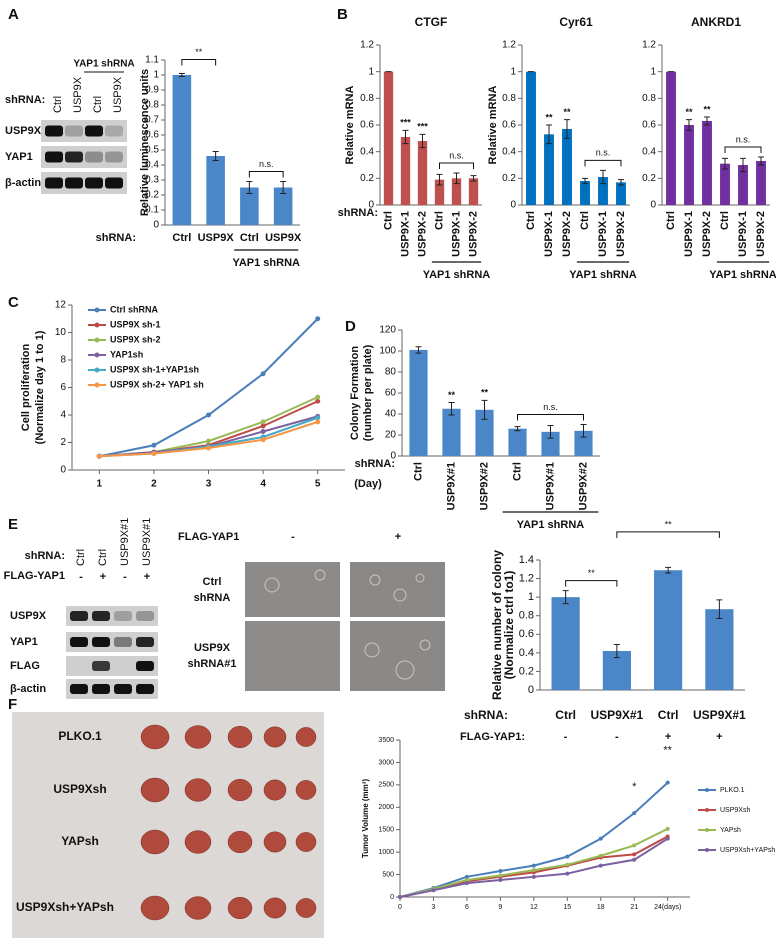  Describe the element at coordinates (63, 415) in the screenshot. I see `y-tick-label: 4` at that location.